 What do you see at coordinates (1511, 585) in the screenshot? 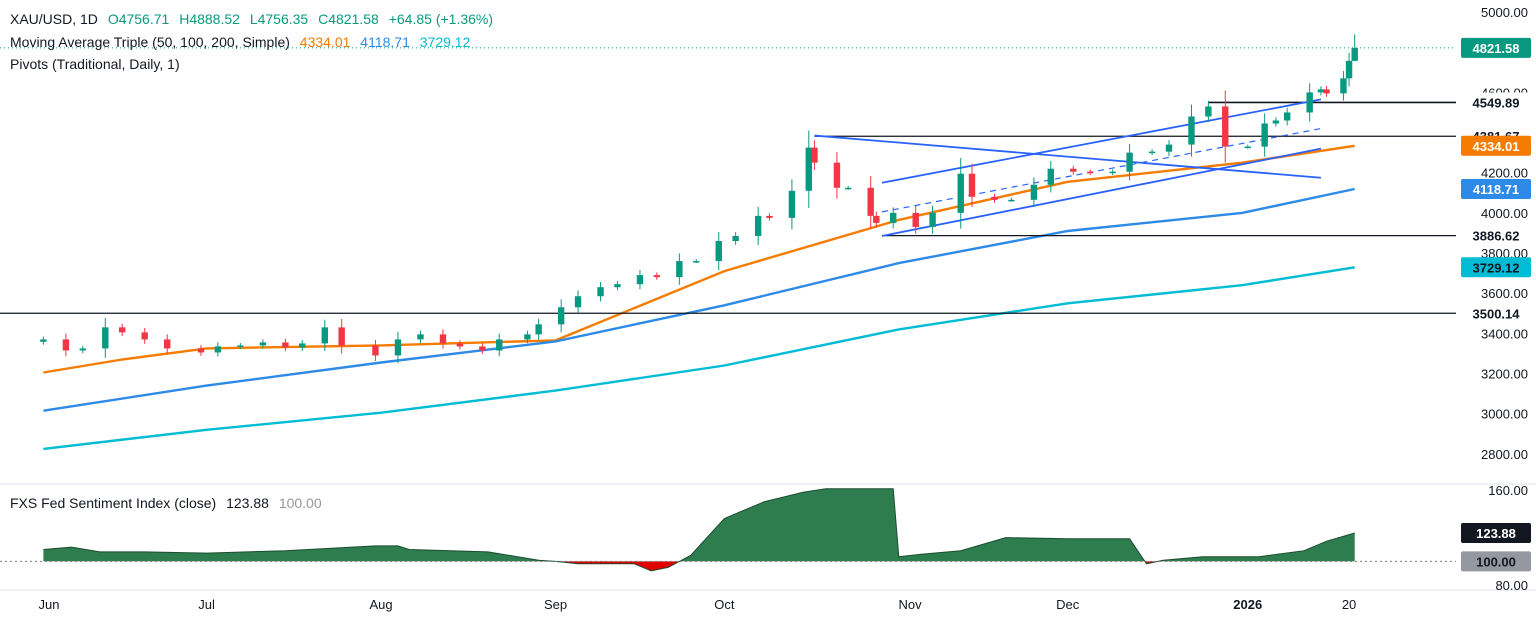
I see `indicator-tick-label: 80.00` at bounding box center [1511, 585].